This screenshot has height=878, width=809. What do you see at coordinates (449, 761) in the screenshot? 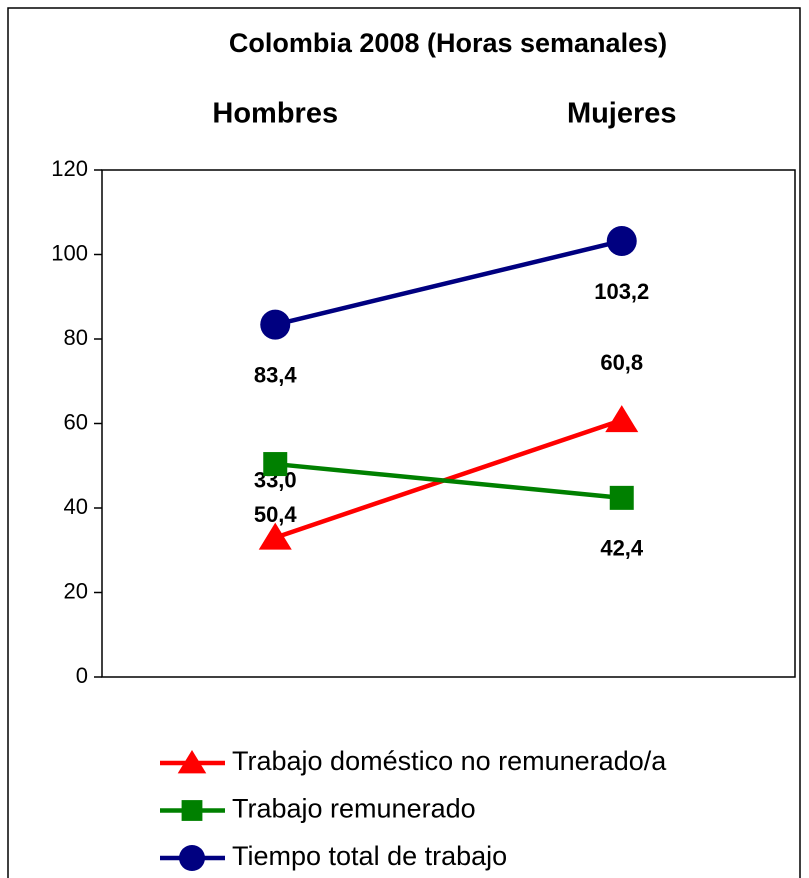
I see `legend-label: Trabajo doméstico no remunerado/a` at bounding box center [449, 761].